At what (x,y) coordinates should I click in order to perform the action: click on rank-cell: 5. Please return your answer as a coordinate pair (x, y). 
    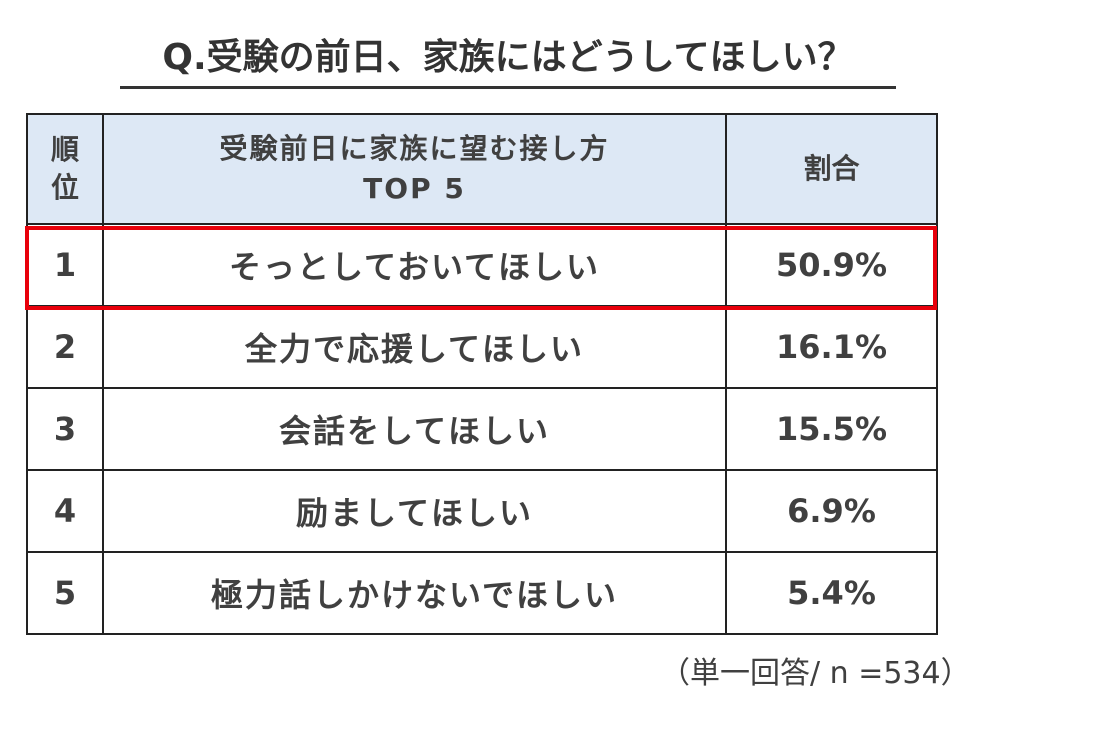
    Looking at the image, I should click on (65, 593).